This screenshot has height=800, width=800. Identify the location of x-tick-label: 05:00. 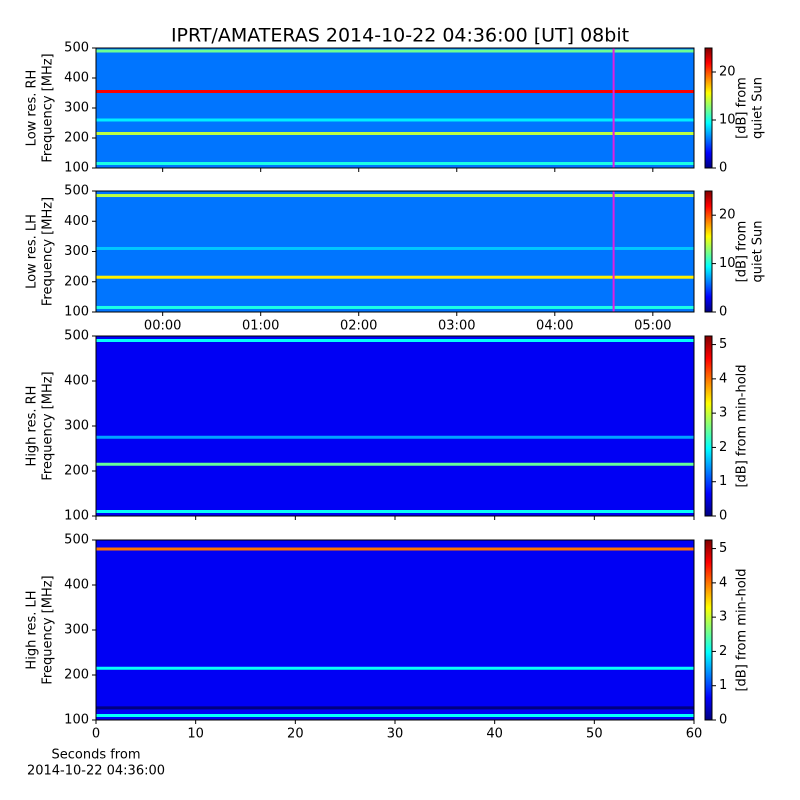
(652, 326).